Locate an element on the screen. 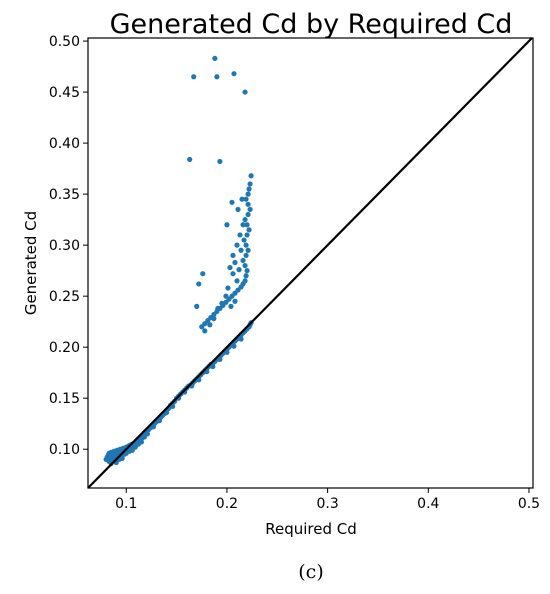 The image size is (550, 594). figure-caption: (c) is located at coordinates (310, 572).